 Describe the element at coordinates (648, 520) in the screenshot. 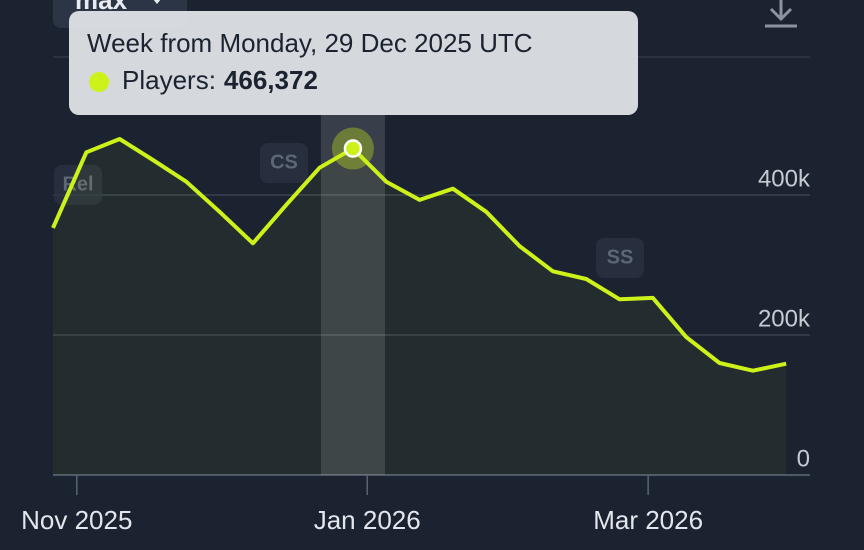

I see `x-tick-label: Mar 2026` at that location.